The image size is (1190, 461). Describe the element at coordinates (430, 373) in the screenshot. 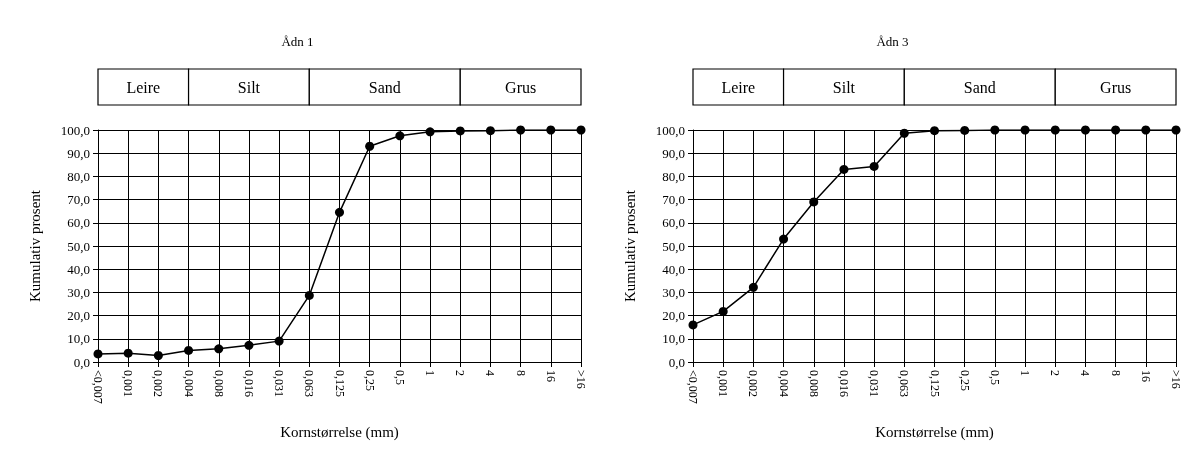

I see `x-tick-label: 1` at that location.